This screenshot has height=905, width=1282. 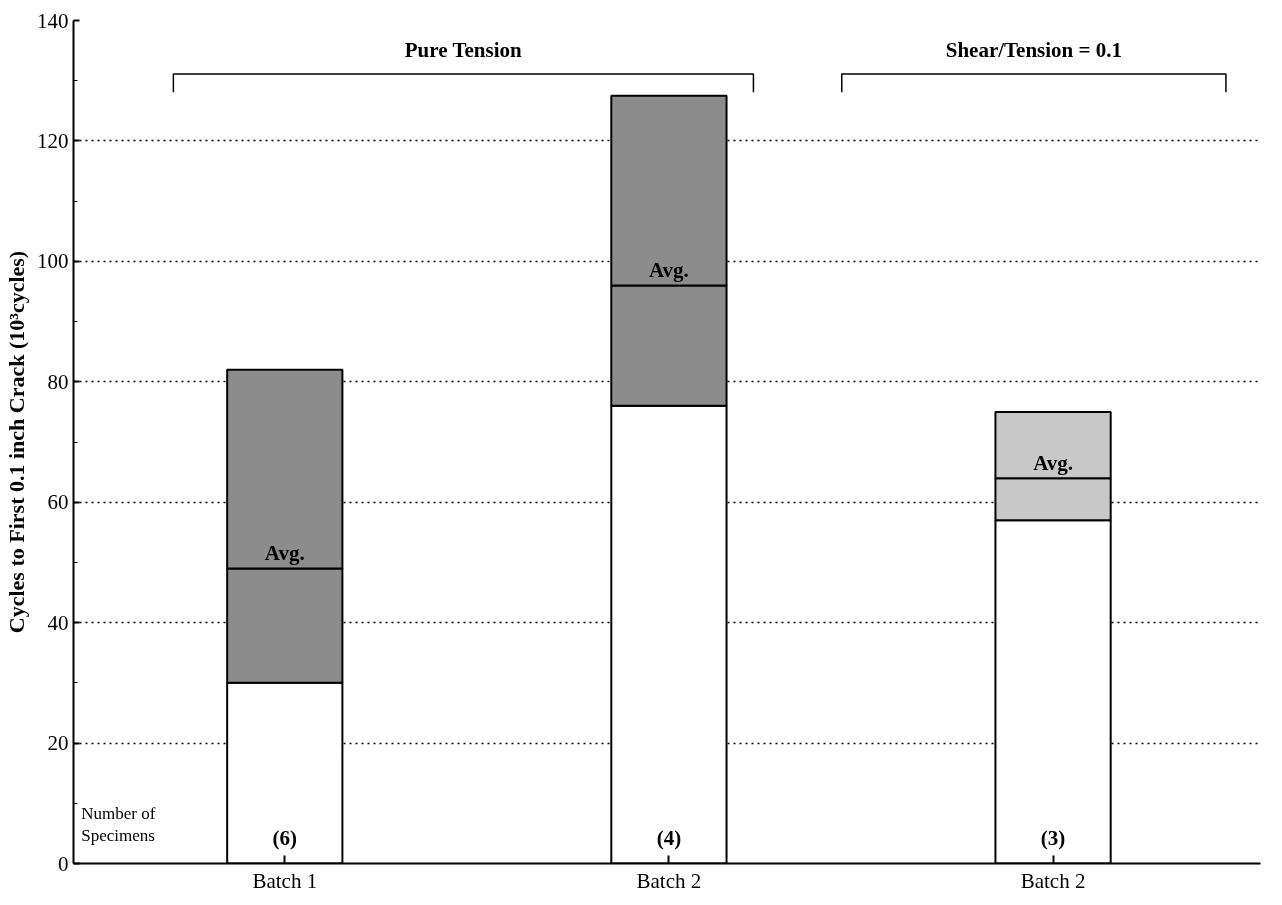 What do you see at coordinates (1034, 50) in the screenshot?
I see `annotation: Shear/Tension = 0.1` at bounding box center [1034, 50].